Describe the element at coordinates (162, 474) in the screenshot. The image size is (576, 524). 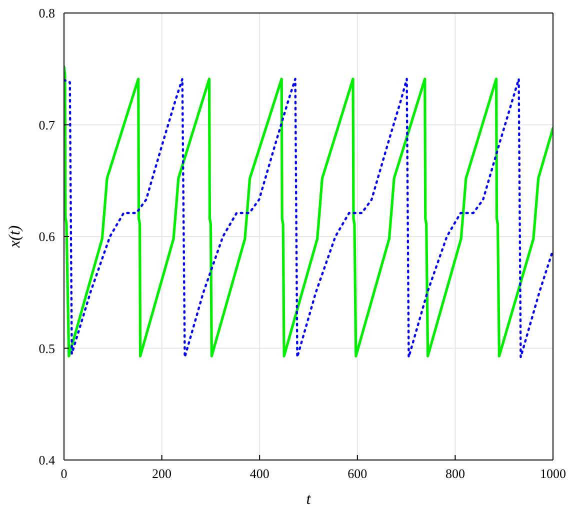
I see `x-tick-label: 200` at that location.